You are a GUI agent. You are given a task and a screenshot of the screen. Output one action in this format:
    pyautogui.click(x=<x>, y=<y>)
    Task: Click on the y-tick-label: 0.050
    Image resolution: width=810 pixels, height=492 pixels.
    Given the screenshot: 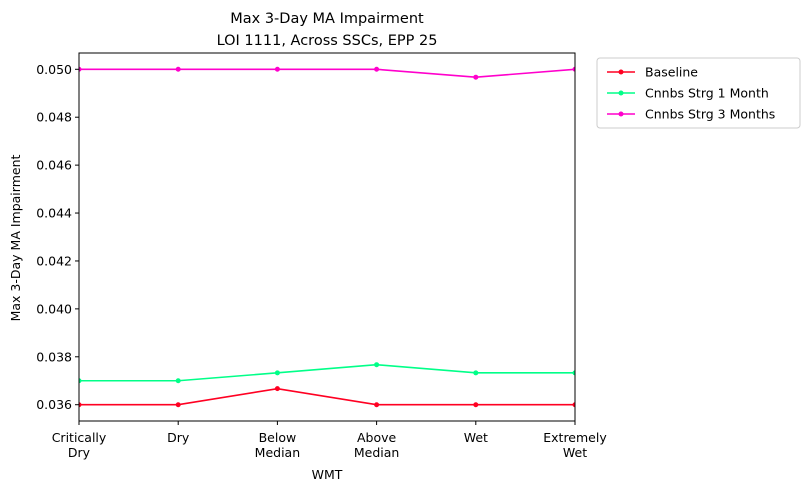 What is the action you would take?
    pyautogui.click(x=54, y=69)
    